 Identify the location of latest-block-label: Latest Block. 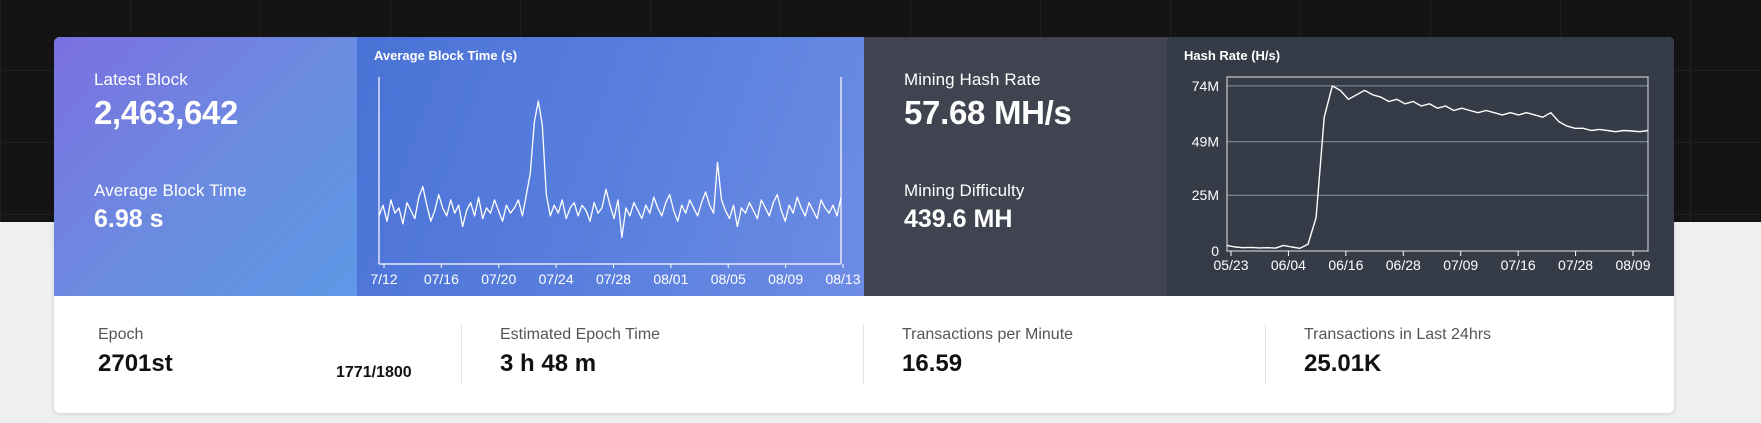
(141, 79).